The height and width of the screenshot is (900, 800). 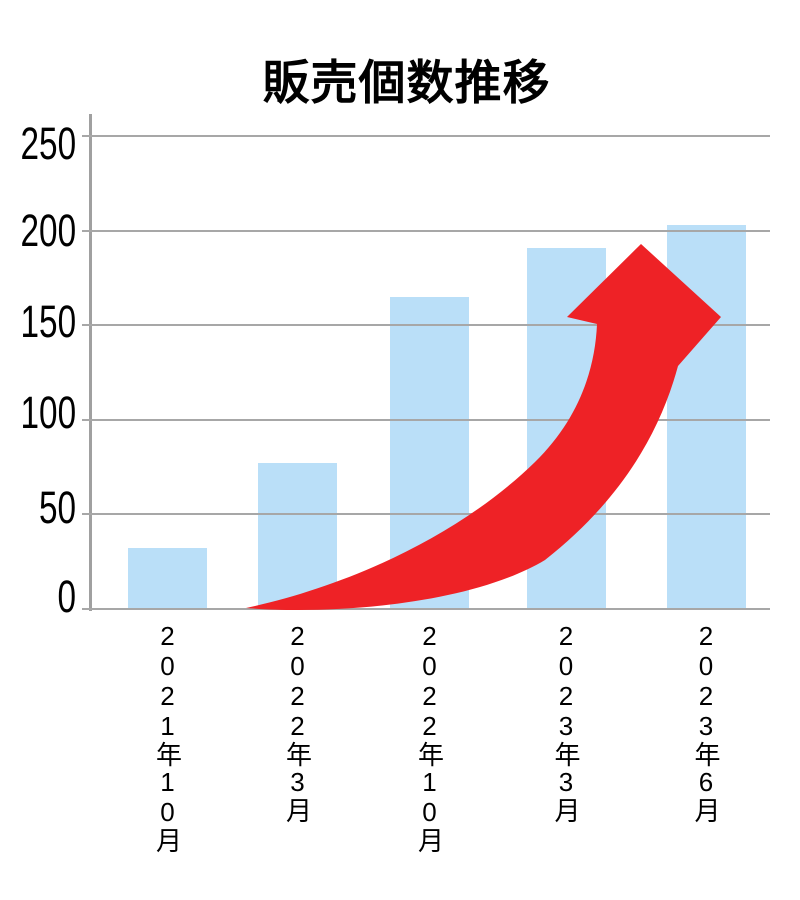 What do you see at coordinates (297, 722) in the screenshot?
I see `x-tick-label: 2022年3月` at bounding box center [297, 722].